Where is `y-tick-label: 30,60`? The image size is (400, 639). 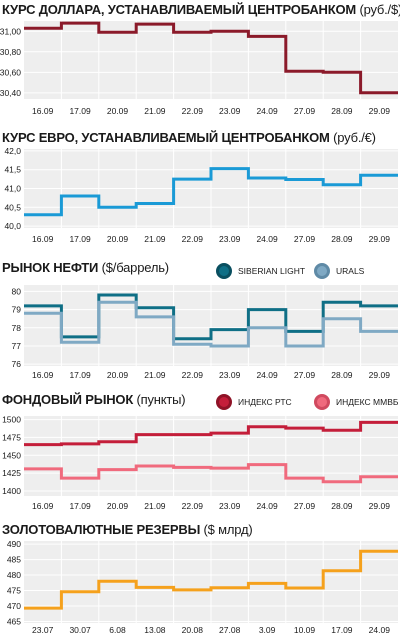
y-tick-label: 30,60 is located at coordinates (10, 72).